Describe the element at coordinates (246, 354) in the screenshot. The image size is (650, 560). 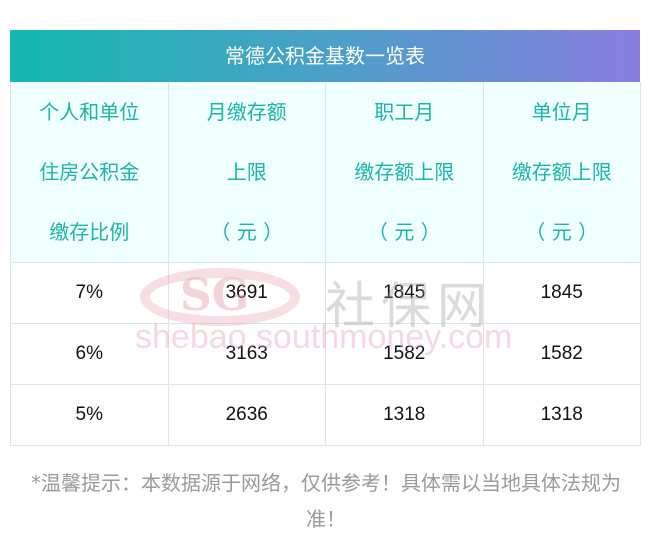
I see `cell-monthly-cap: 3163` at that location.